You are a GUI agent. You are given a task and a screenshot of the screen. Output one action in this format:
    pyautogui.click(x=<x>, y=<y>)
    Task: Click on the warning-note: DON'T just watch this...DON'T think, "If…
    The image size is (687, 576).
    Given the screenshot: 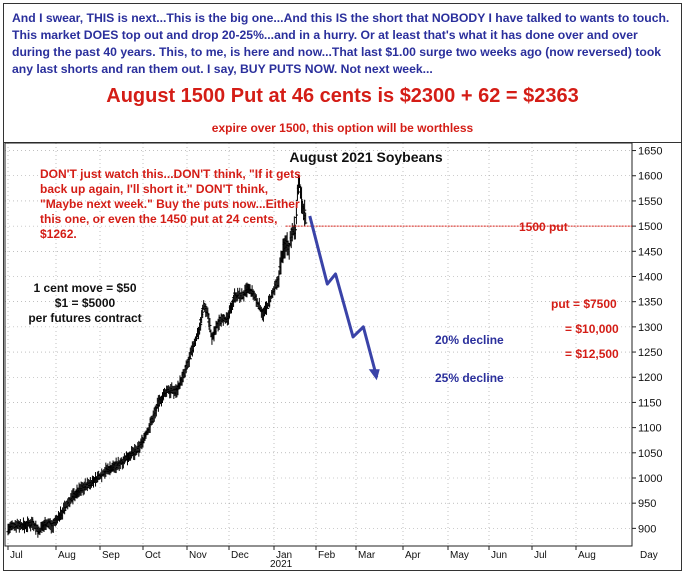 What is the action you would take?
    pyautogui.click(x=170, y=204)
    